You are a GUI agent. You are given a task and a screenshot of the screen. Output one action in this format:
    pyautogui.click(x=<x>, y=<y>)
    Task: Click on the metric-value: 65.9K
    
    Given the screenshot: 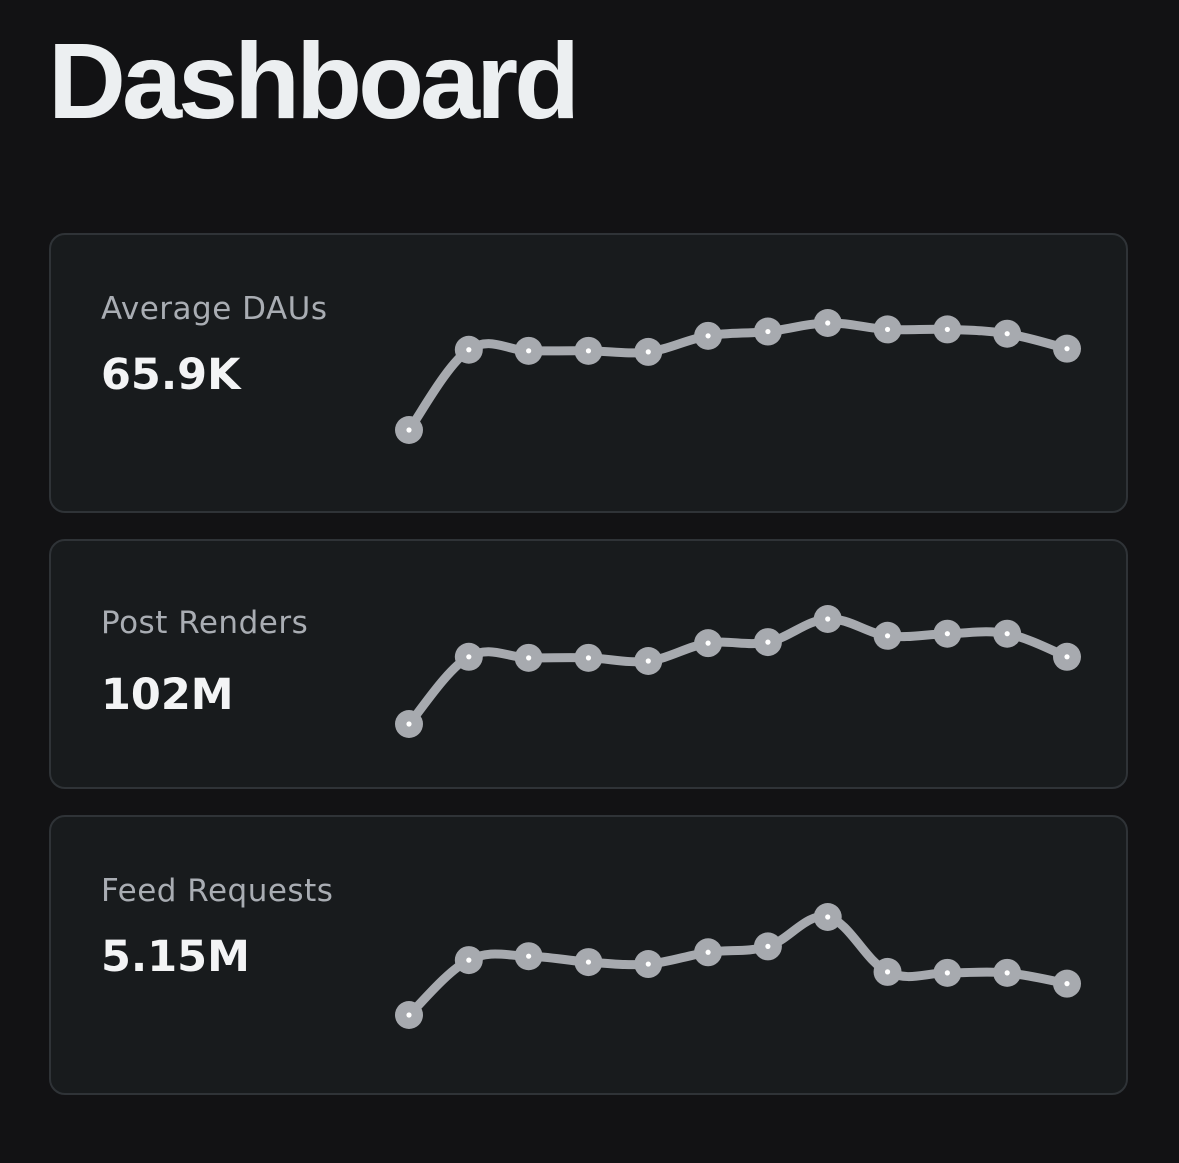 What is the action you would take?
    pyautogui.click(x=171, y=375)
    